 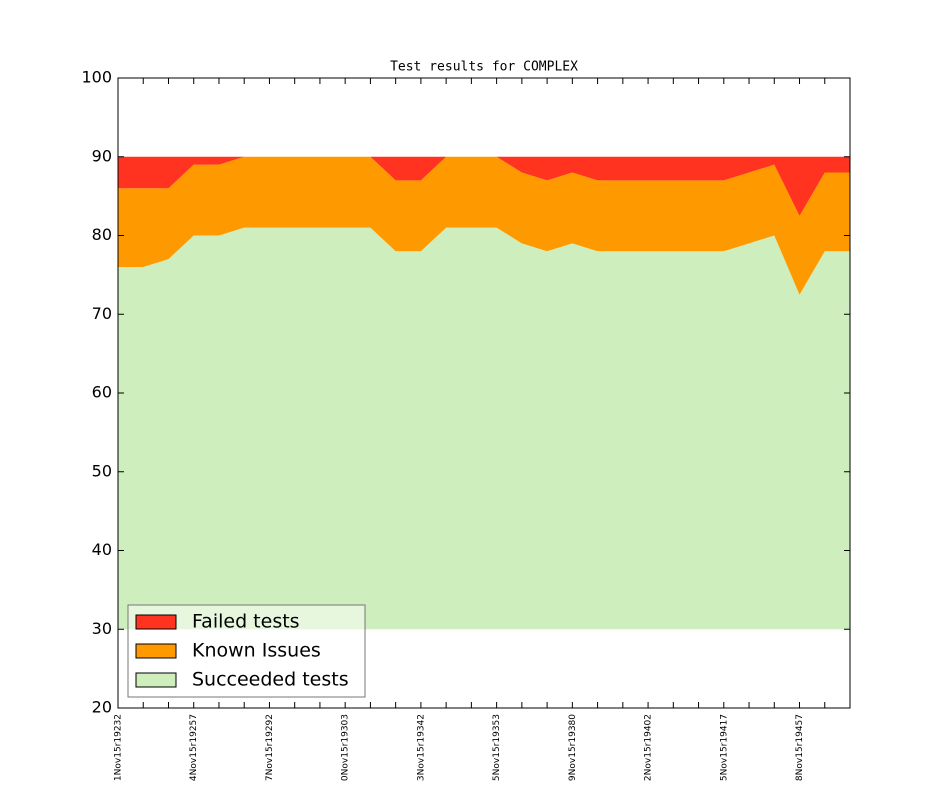 I want to click on x-tick-label: 7Nov15r19292, so click(x=270, y=747).